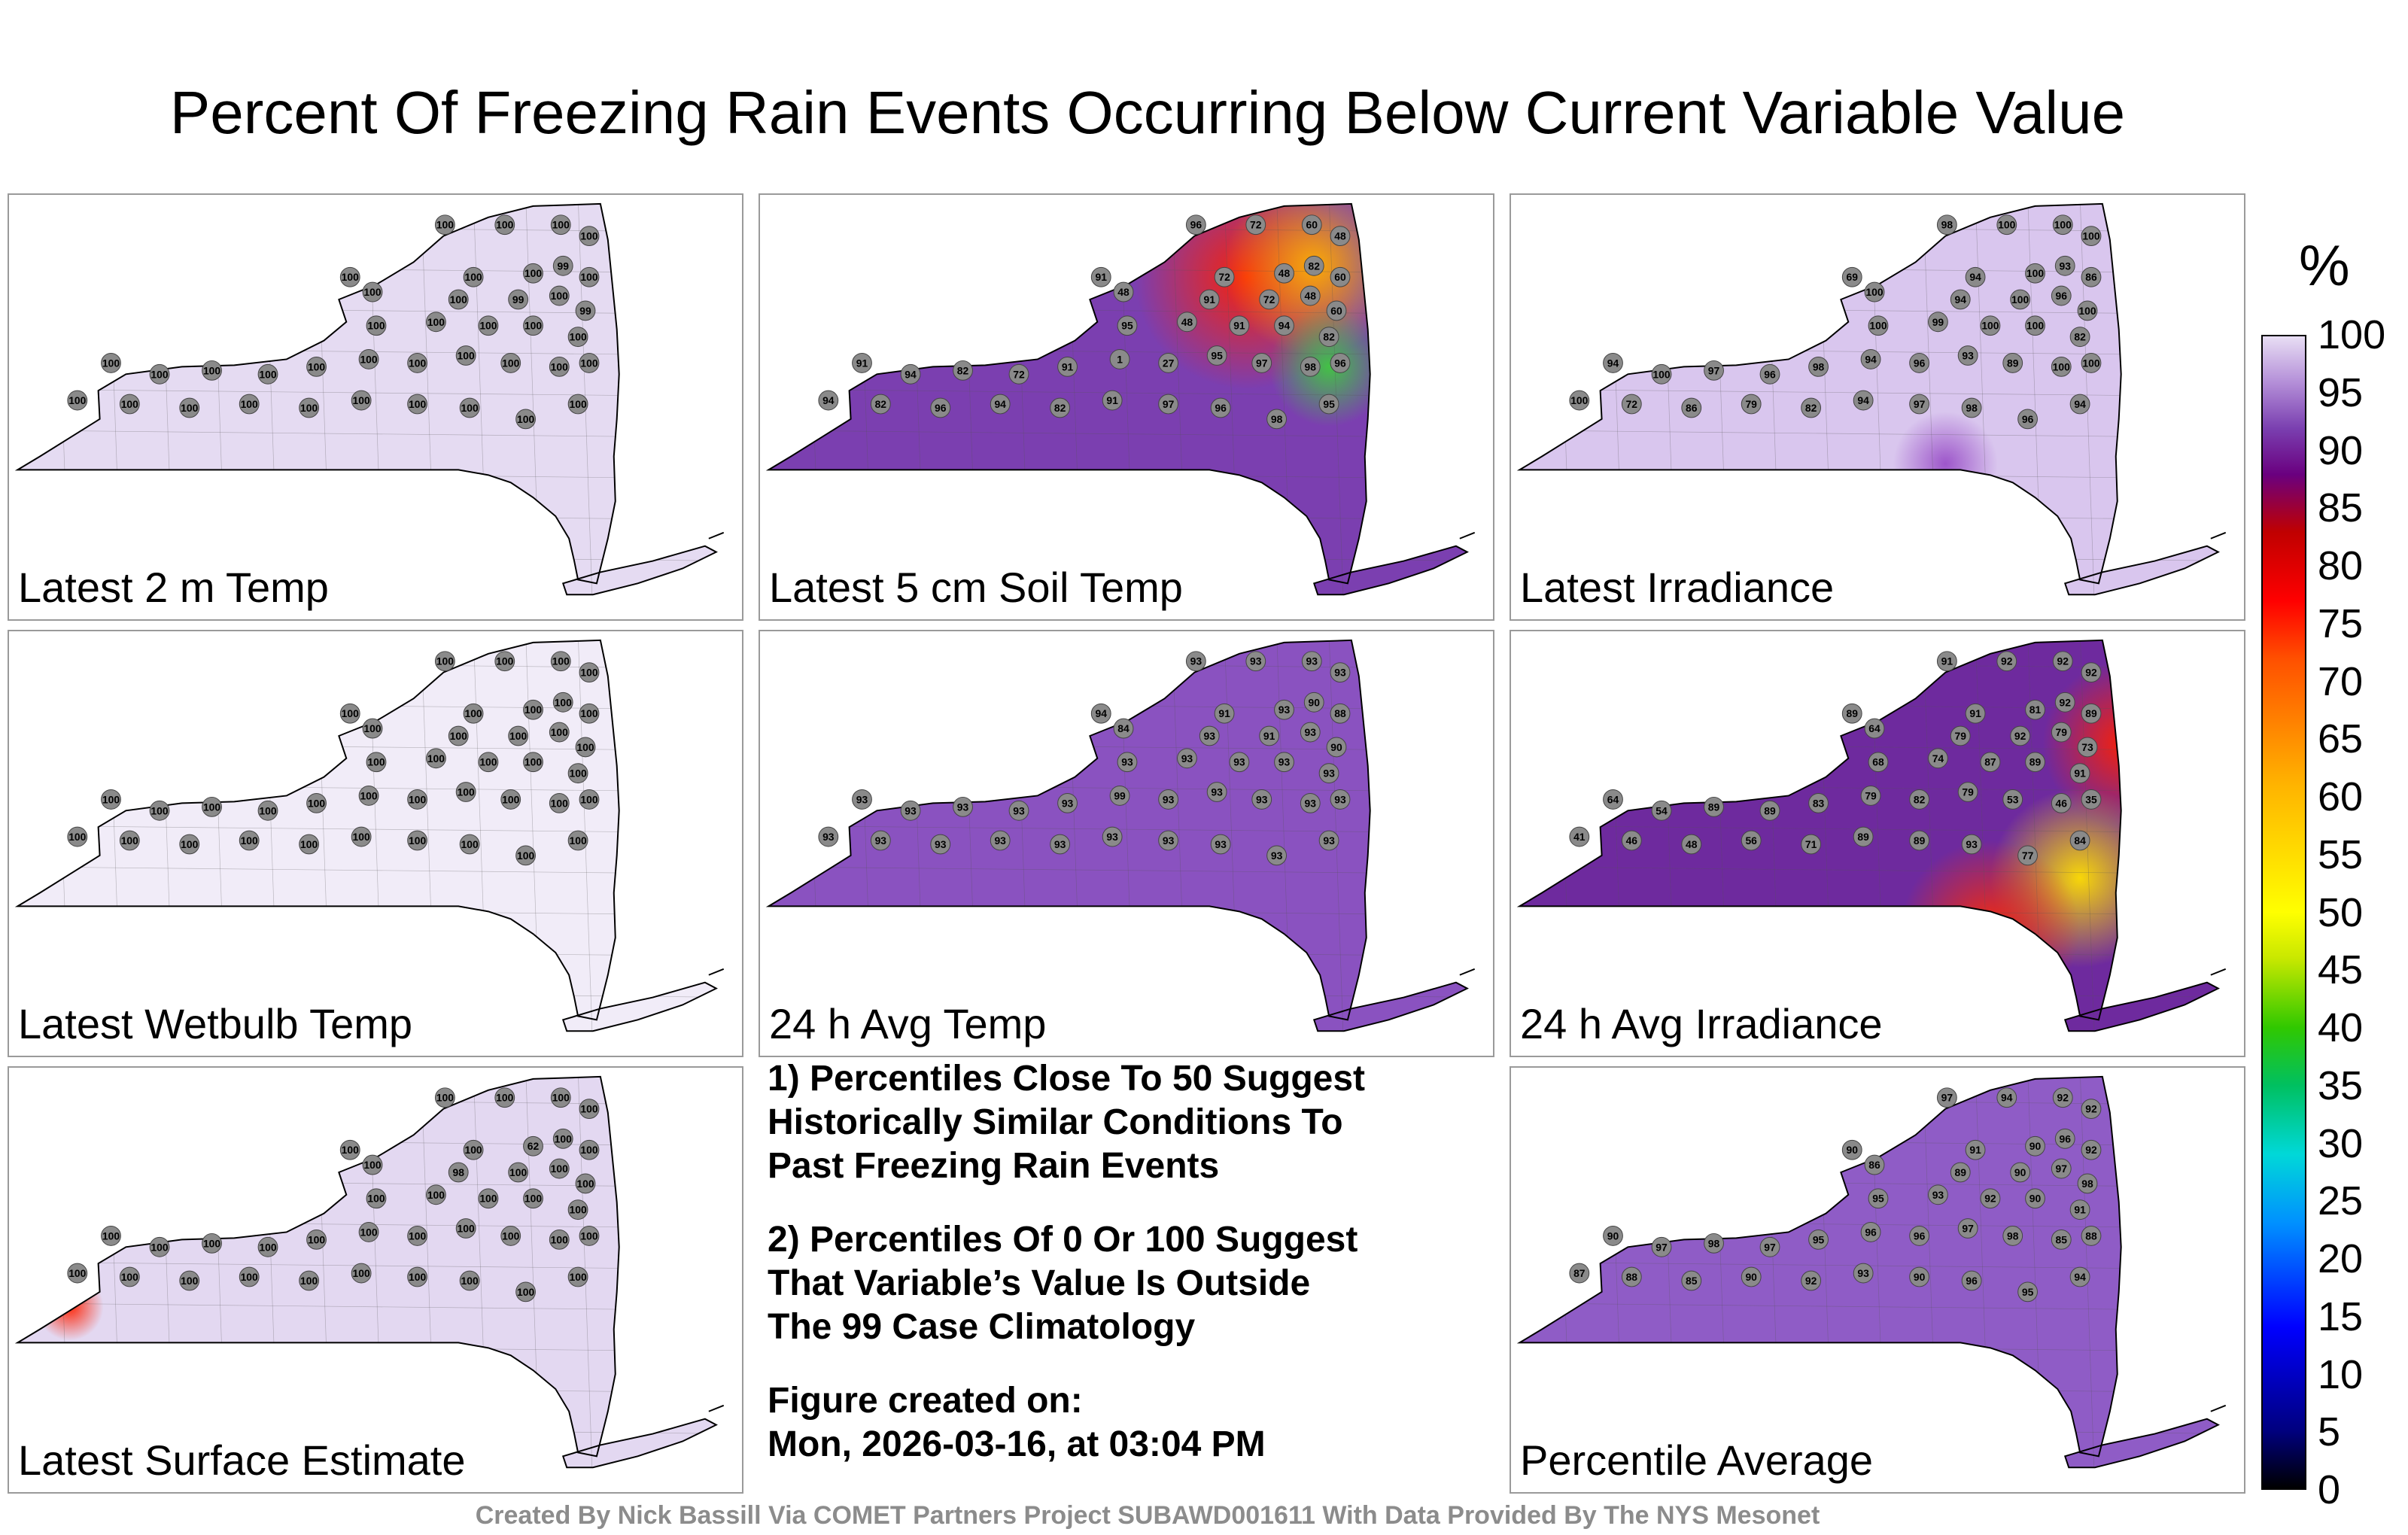  What do you see at coordinates (1819, 393) in the screenshot?
I see `state-outline` at bounding box center [1819, 393].